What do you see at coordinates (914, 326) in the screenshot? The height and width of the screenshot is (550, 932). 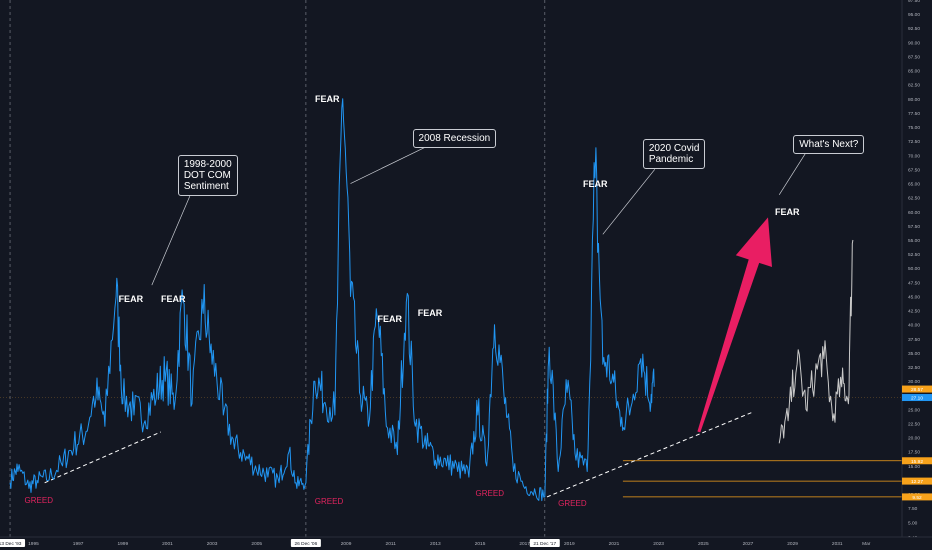 I see `y-tick-label: 40.00` at bounding box center [914, 326].